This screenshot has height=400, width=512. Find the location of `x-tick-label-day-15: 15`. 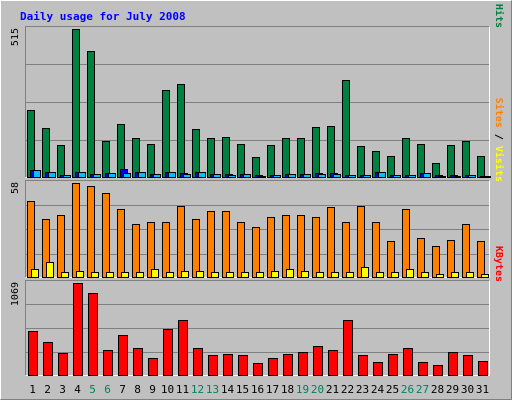

x-tick-label-day-15: 15 is located at coordinates (242, 389).